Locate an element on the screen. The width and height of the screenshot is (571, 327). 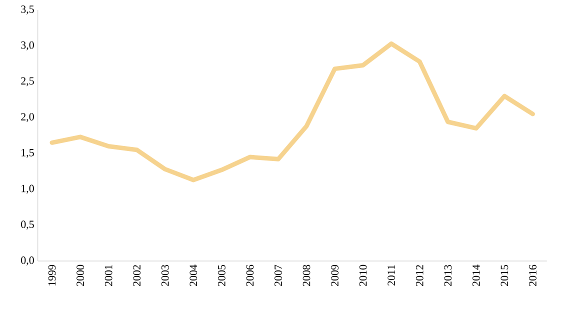
x-tick-label: 2005 is located at coordinates (222, 275).